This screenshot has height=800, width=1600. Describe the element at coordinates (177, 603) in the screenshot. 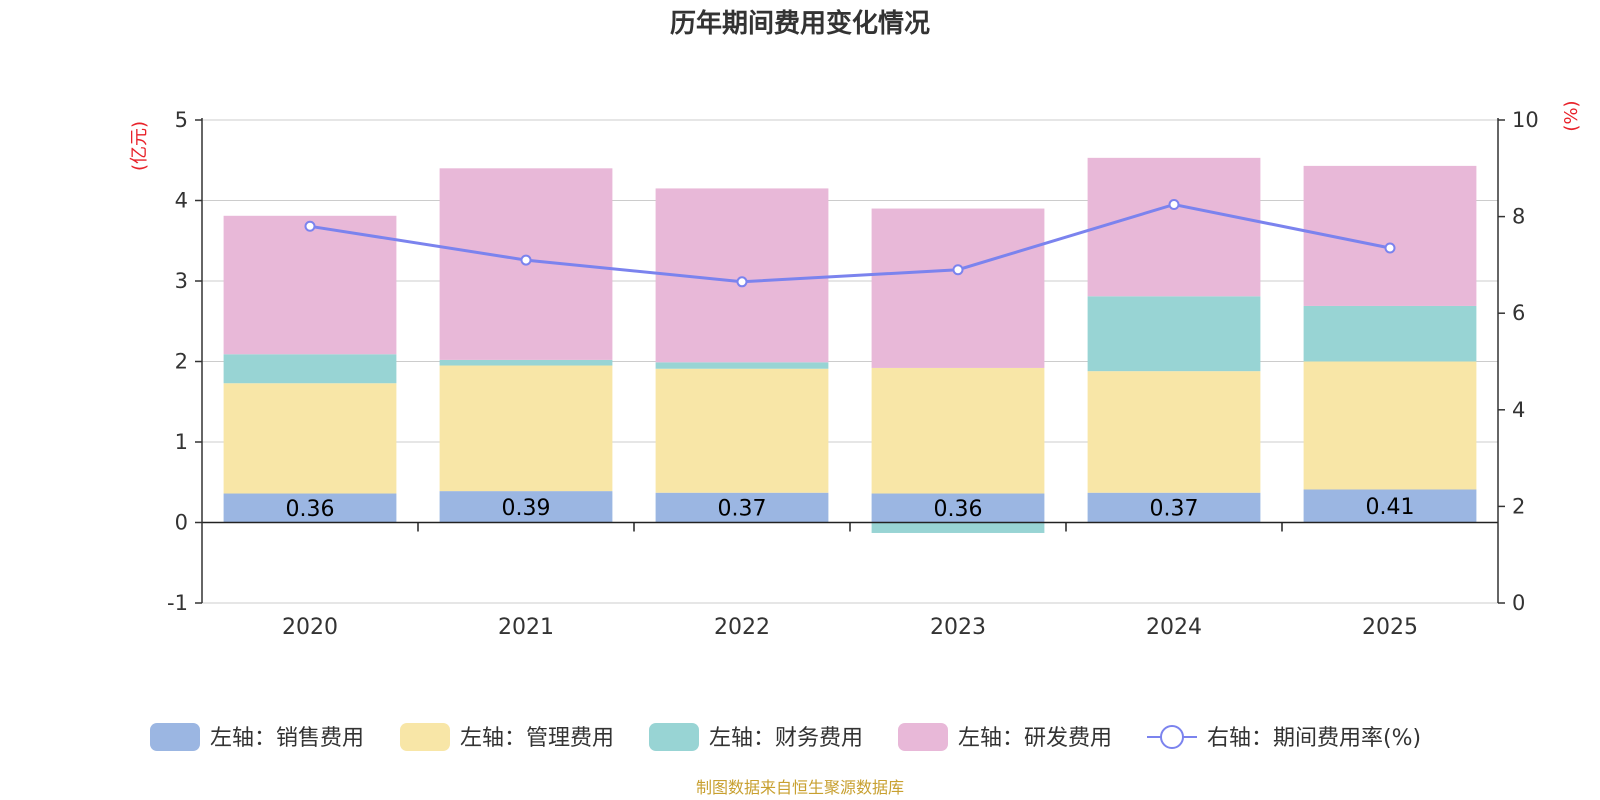

I see `left-tick-label: -1` at that location.